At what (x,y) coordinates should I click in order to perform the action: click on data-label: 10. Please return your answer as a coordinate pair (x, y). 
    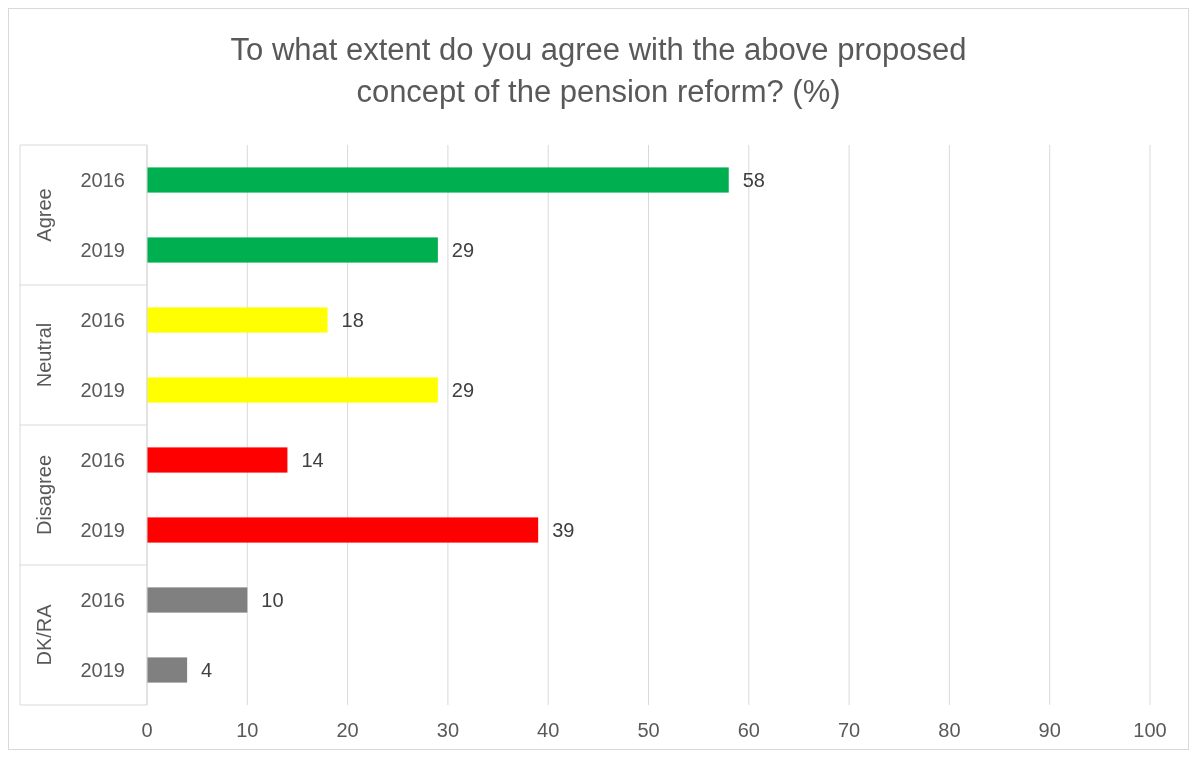
    Looking at the image, I should click on (272, 600).